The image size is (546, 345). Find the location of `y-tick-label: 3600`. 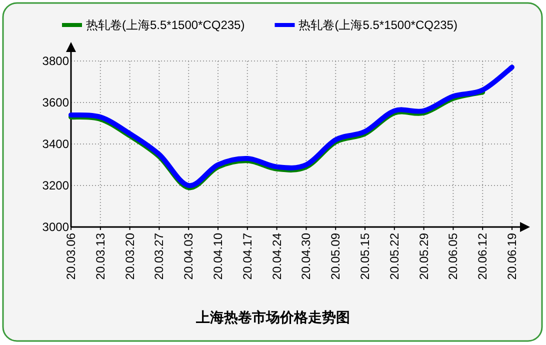

y-tick-label: 3600 is located at coordinates (56, 103).